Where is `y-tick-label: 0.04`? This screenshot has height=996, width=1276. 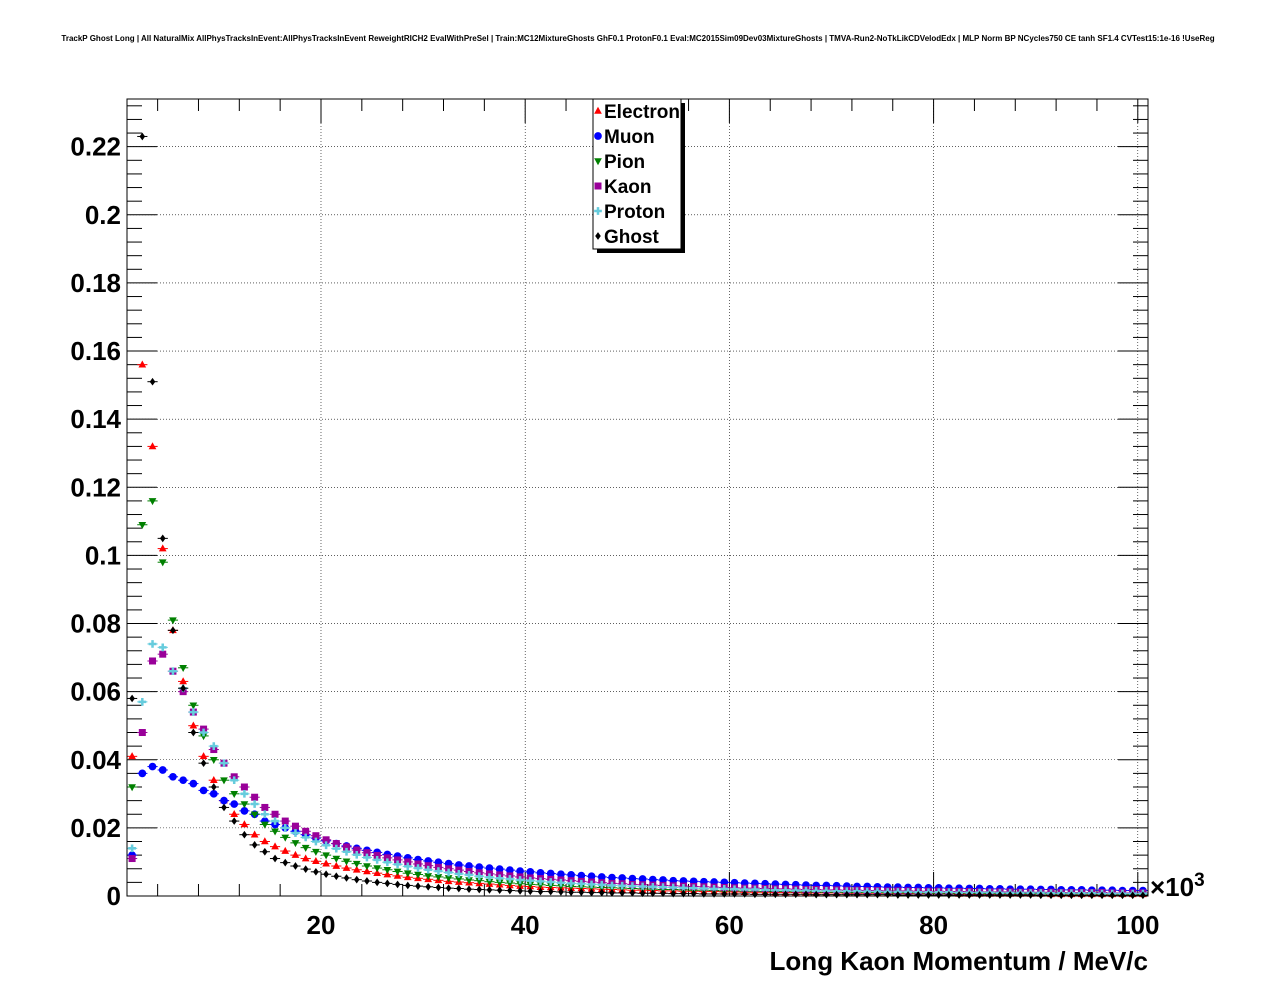
y-tick-label: 0.04 is located at coordinates (95, 760).